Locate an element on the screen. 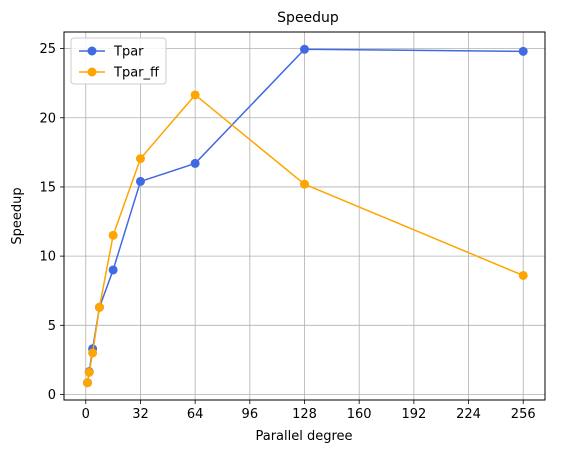 The width and height of the screenshot is (563, 453). x-axis-label: Parallel degree is located at coordinates (303, 436).